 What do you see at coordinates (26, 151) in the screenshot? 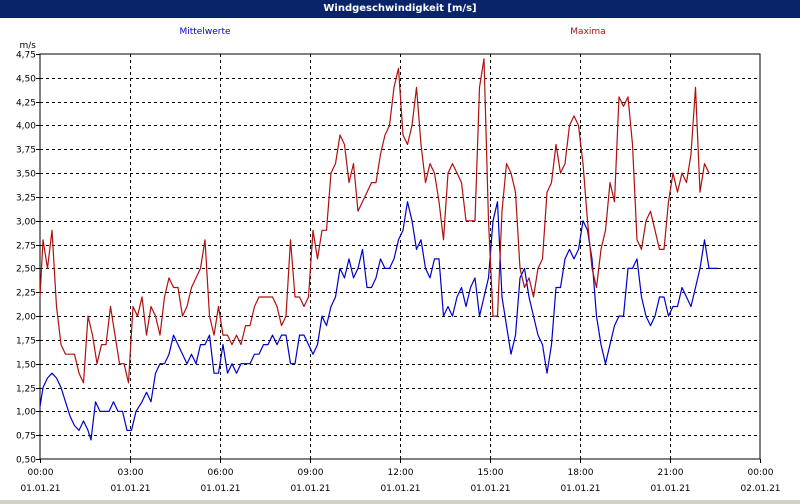
I see `y-tick-label: 3,75` at bounding box center [26, 151].